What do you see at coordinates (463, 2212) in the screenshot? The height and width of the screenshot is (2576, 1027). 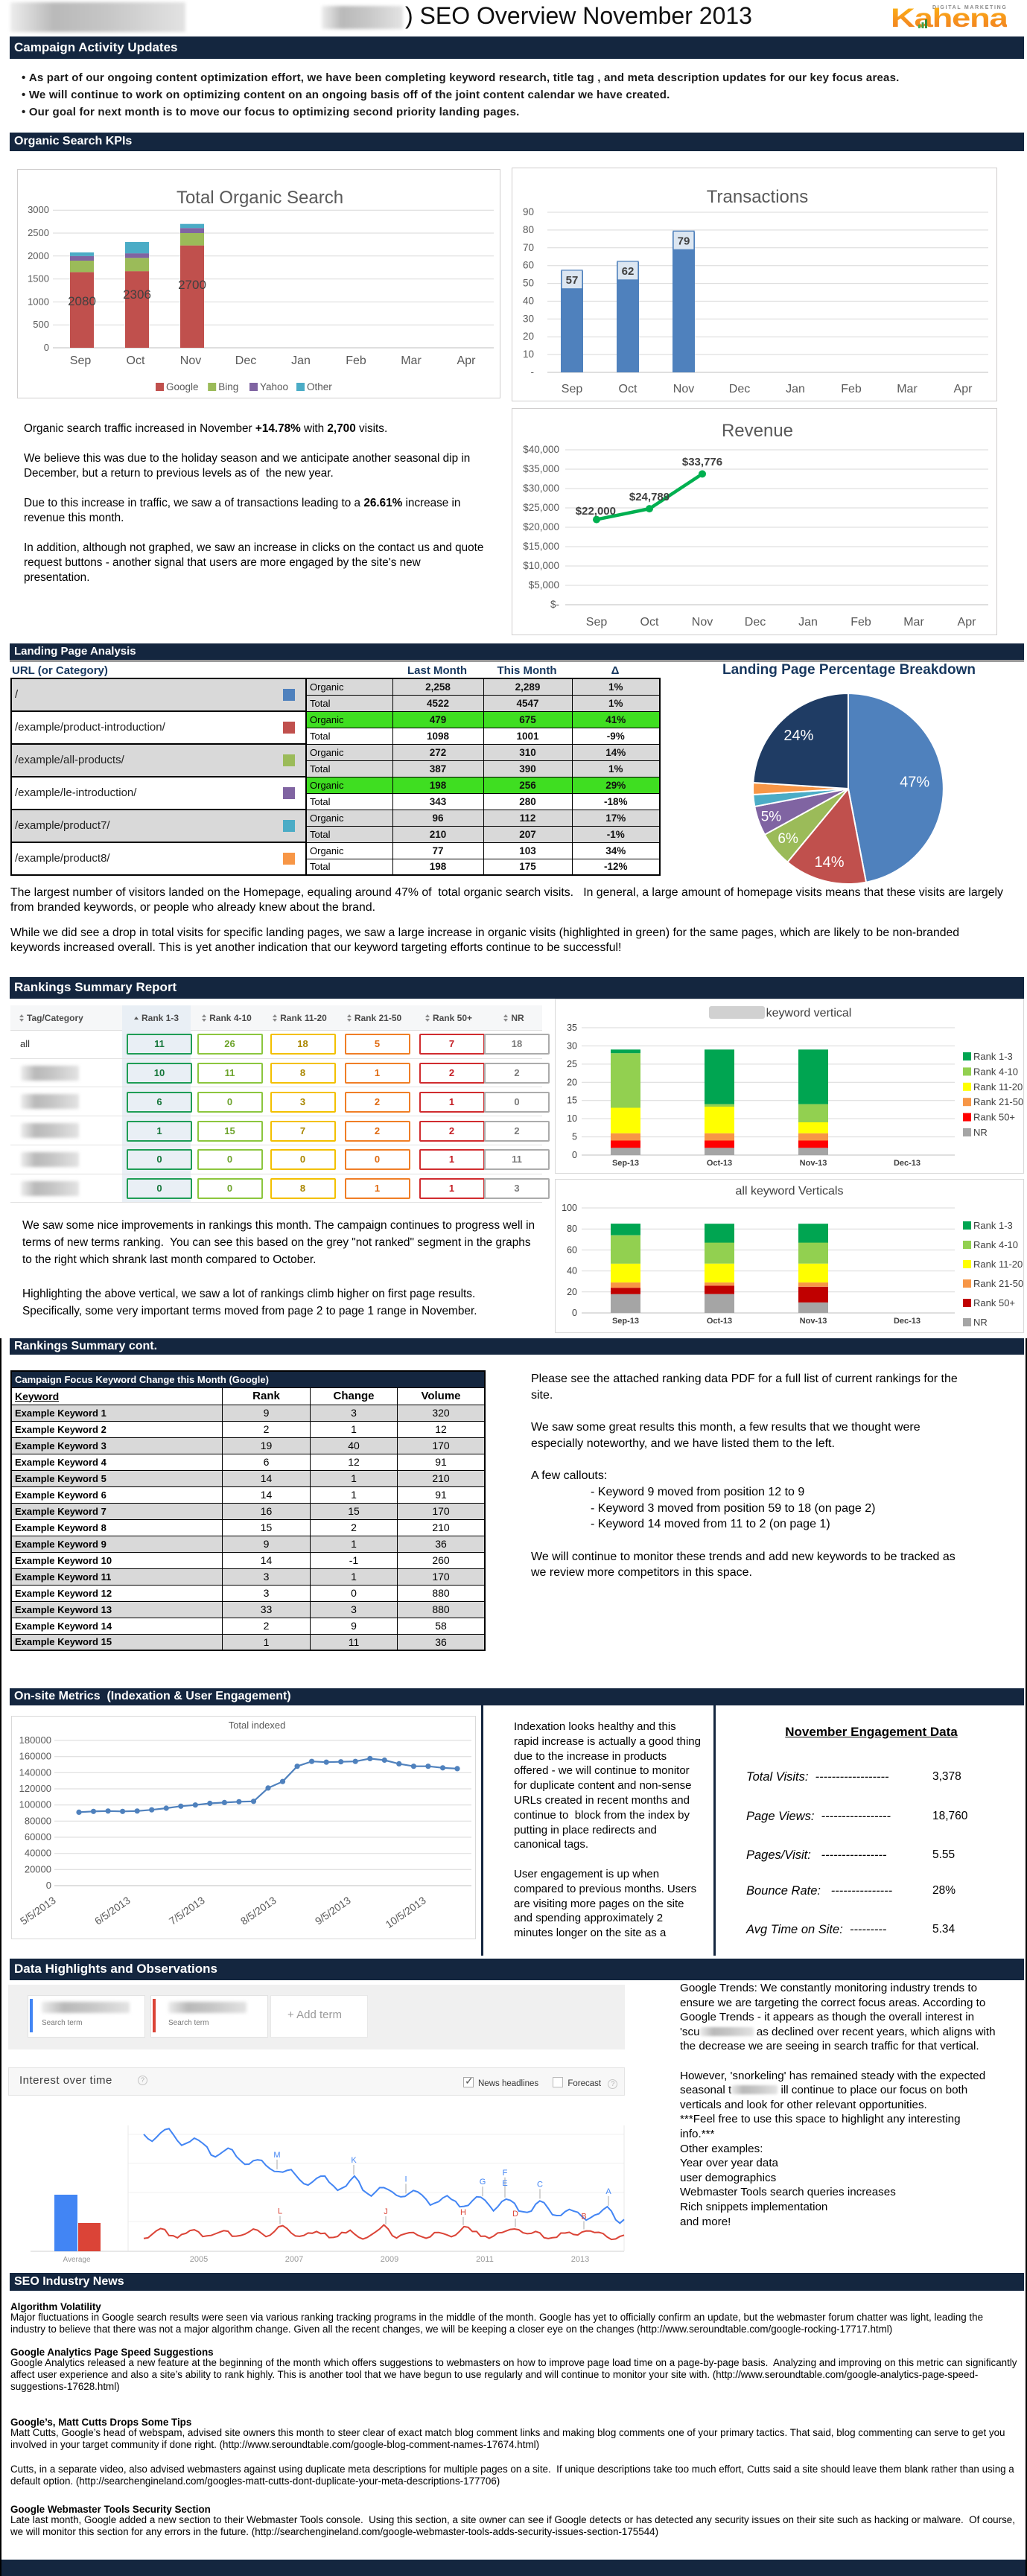 I see `svg-text: H` at bounding box center [463, 2212].